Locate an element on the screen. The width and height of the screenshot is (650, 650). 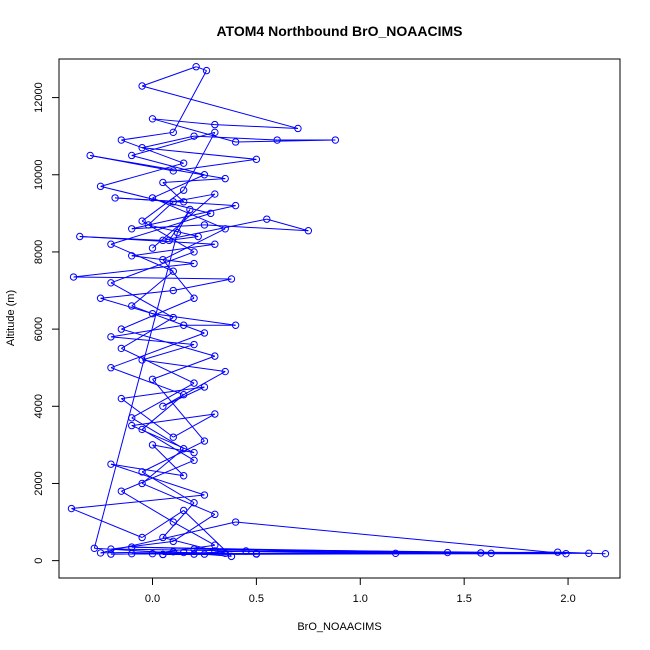
x-tick-label: 2.0 is located at coordinates (567, 599).